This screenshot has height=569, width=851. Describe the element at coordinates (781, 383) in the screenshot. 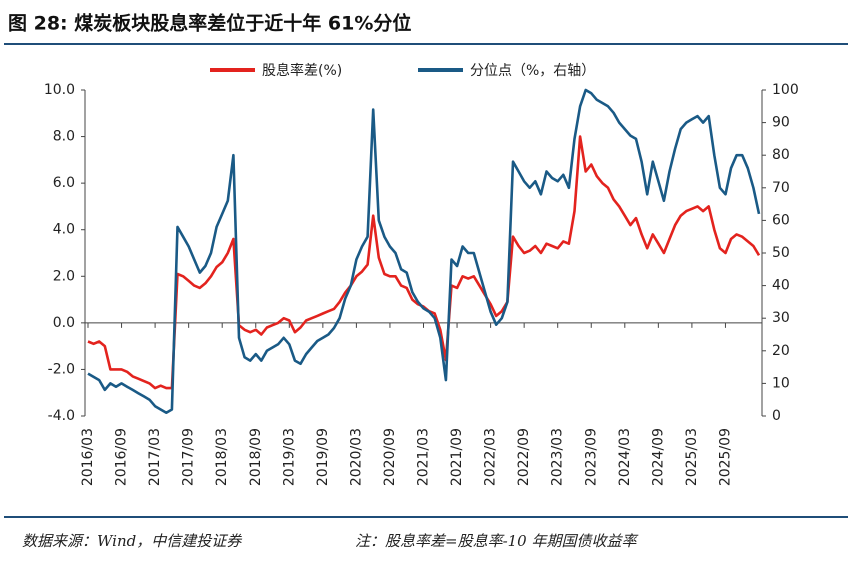

I see `y2-tick-label: 10` at that location.